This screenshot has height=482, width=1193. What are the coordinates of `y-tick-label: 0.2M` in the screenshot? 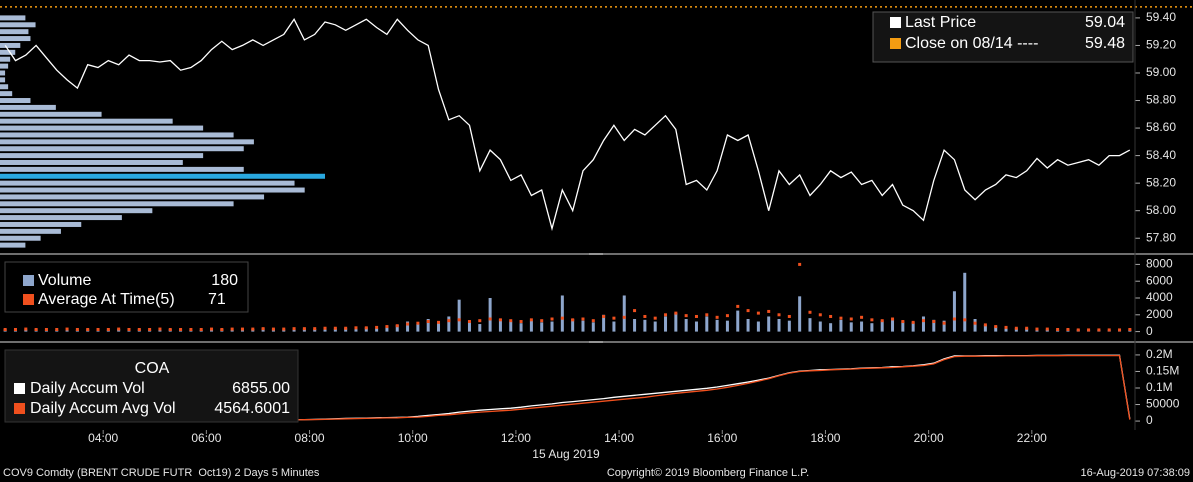 It's located at (1159, 354).